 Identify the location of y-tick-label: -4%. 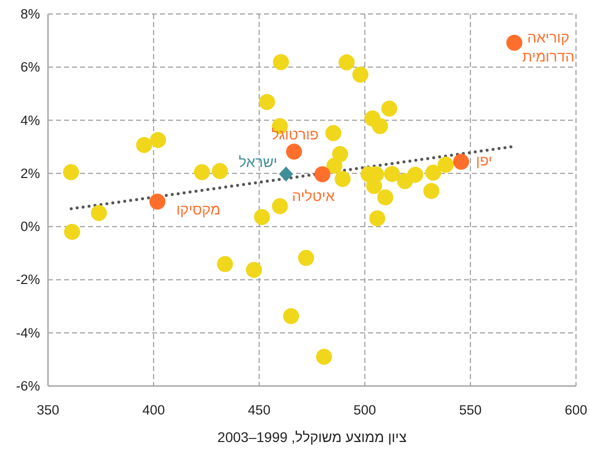
(28, 332).